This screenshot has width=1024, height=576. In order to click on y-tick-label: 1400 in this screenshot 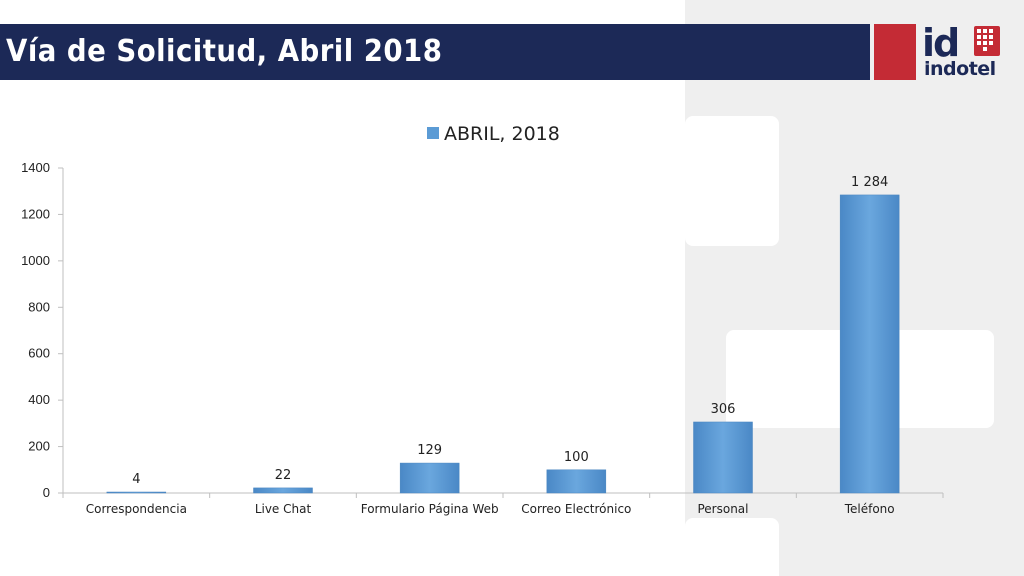, I will do `click(35, 167)`.